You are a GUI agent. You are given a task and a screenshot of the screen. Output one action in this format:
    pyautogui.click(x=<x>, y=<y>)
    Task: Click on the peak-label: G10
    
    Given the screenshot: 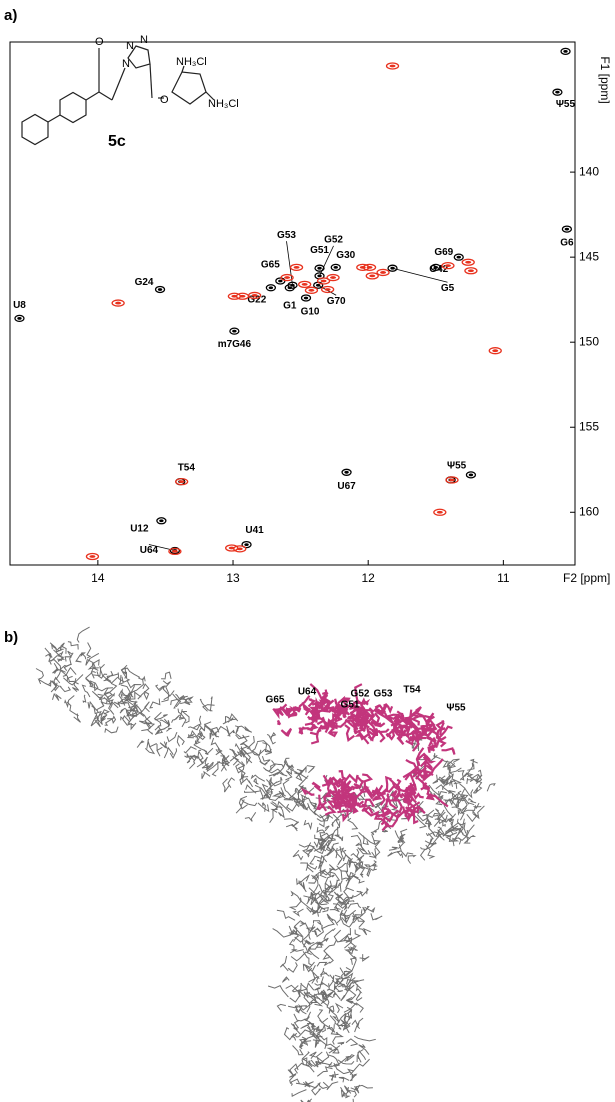 What is the action you would take?
    pyautogui.click(x=310, y=312)
    